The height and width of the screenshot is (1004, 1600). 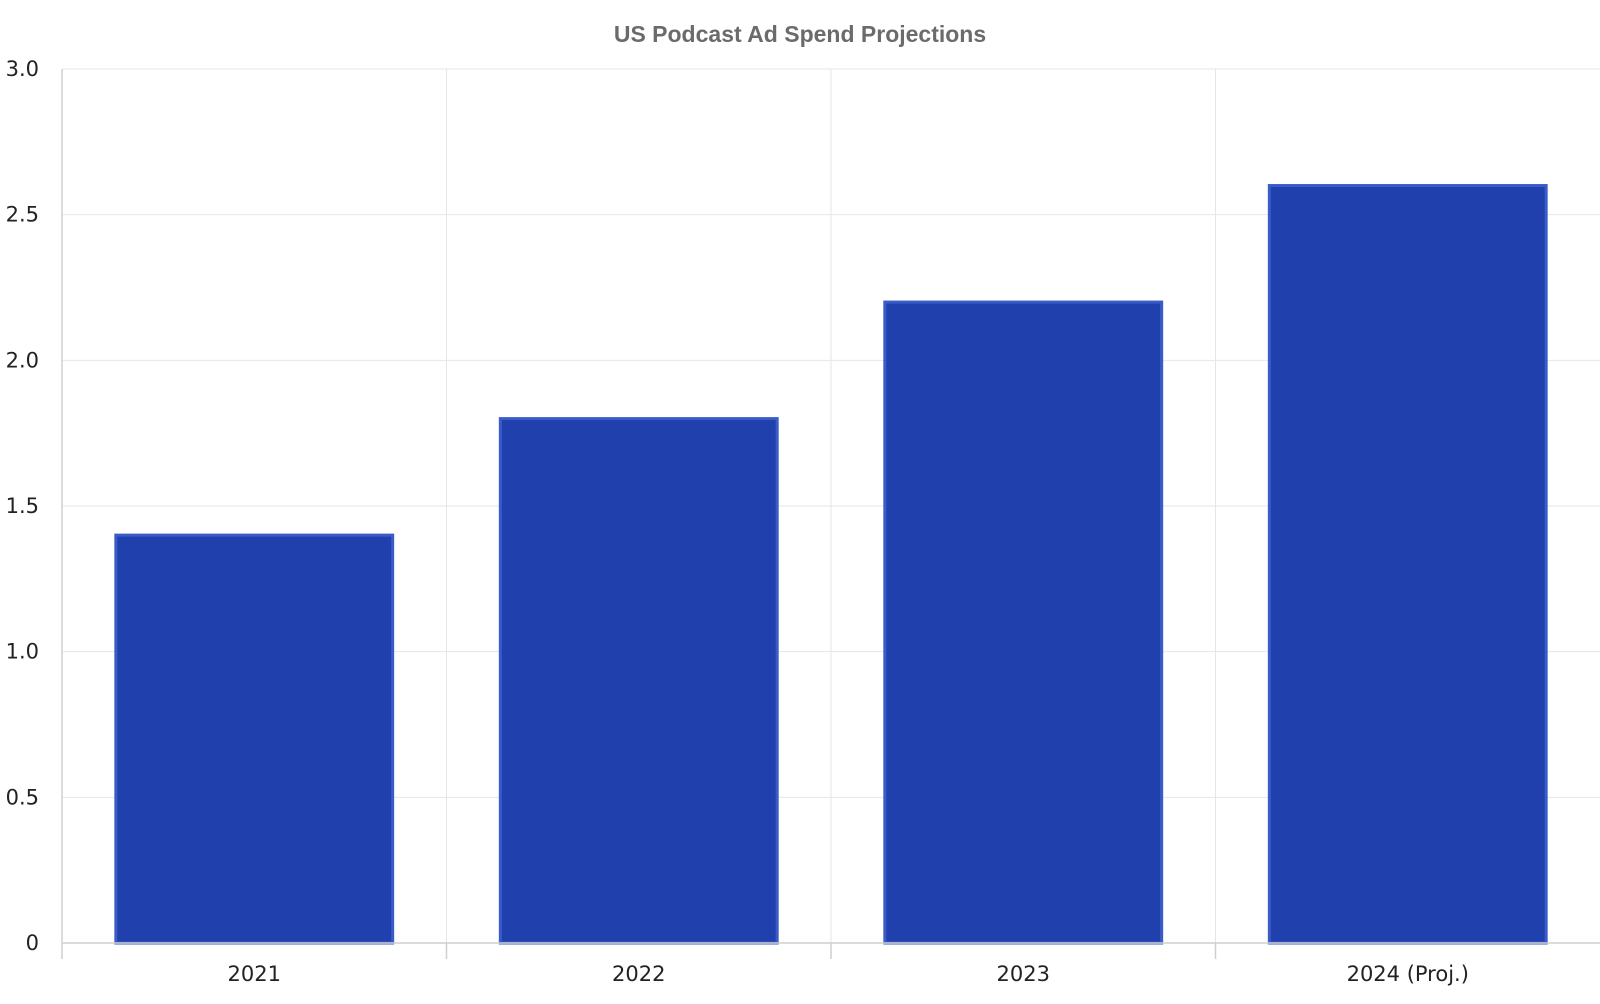 I want to click on bar-2023, so click(x=1023, y=622).